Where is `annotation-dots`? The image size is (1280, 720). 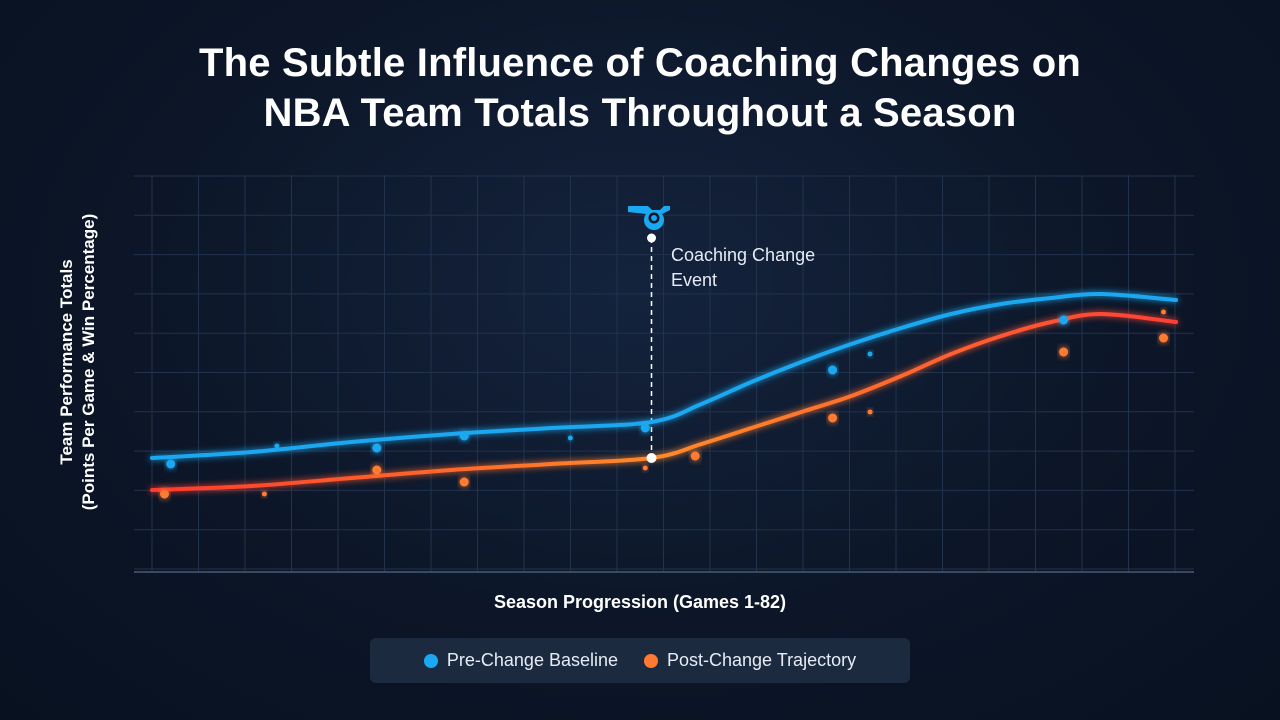
annotation-dots is located at coordinates (651, 348).